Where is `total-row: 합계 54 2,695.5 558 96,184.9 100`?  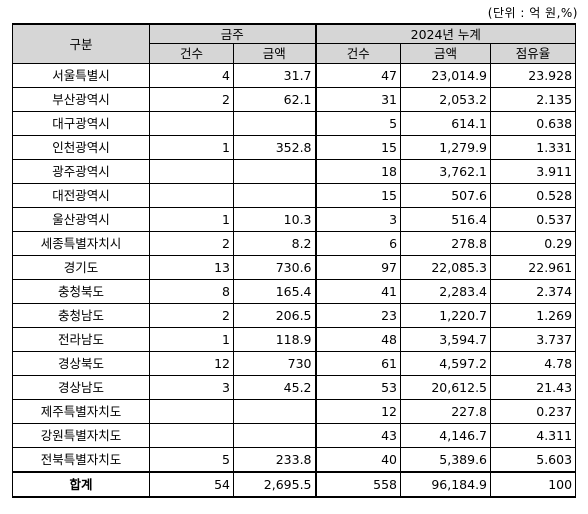
total-row: 합계 54 2,695.5 558 96,184.9 100 is located at coordinates (294, 484).